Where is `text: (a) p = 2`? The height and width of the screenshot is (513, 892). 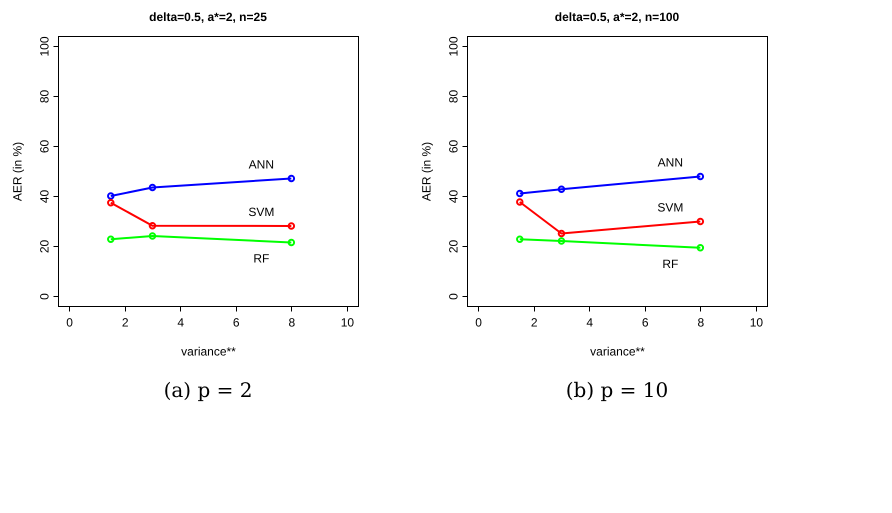 text: (a) p = 2 is located at coordinates (208, 390).